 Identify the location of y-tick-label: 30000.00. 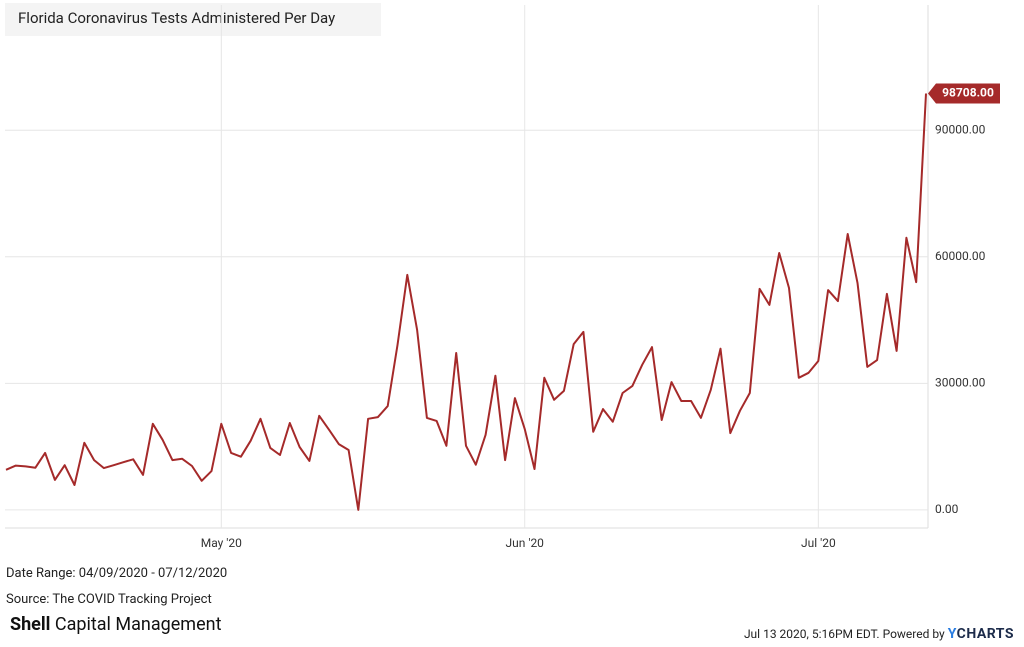
(960, 383).